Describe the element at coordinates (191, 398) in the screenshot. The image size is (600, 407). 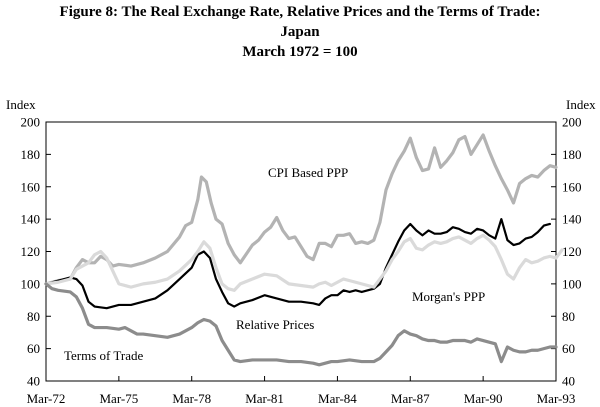
I see `x-tick-label: Mar-78` at that location.